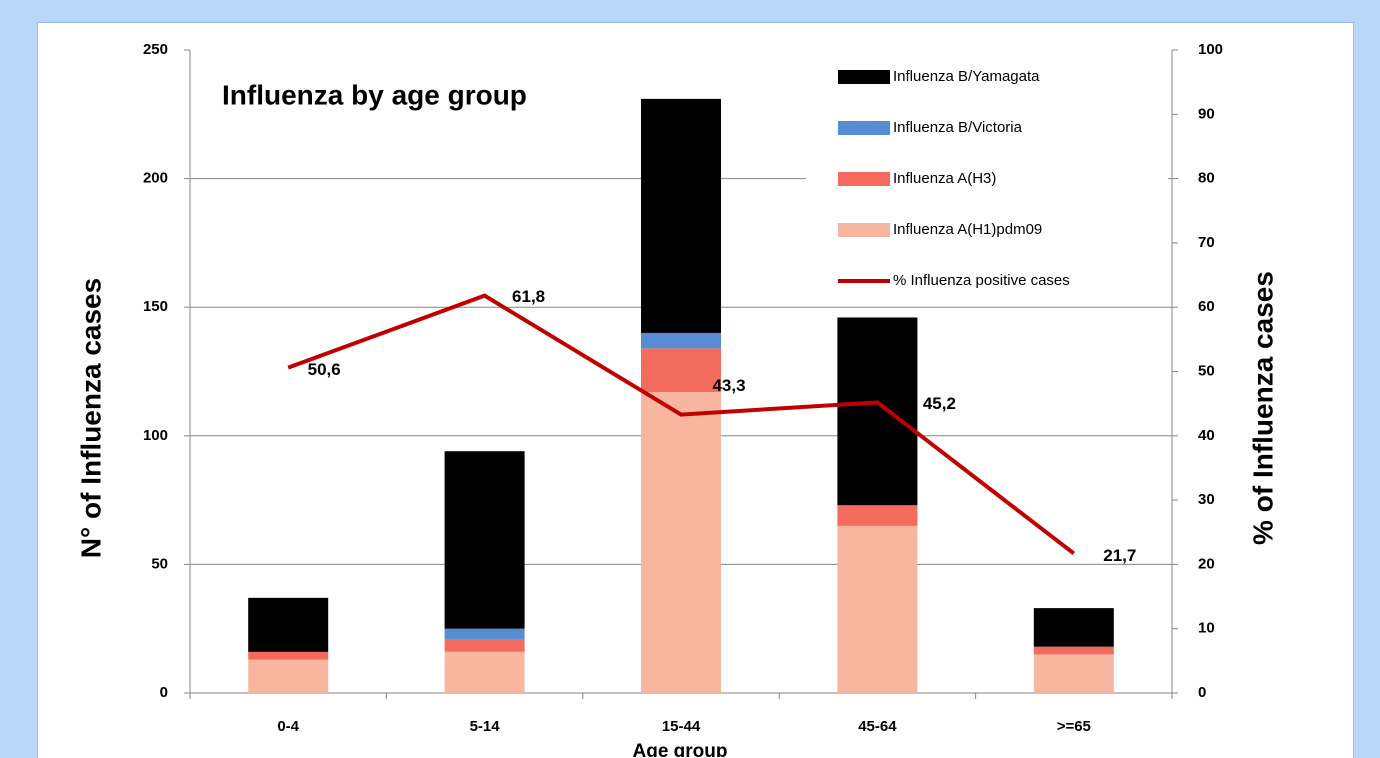 The width and height of the screenshot is (1380, 758). What do you see at coordinates (966, 76) in the screenshot?
I see `legend-label: Influenza B/Yamagata` at bounding box center [966, 76].